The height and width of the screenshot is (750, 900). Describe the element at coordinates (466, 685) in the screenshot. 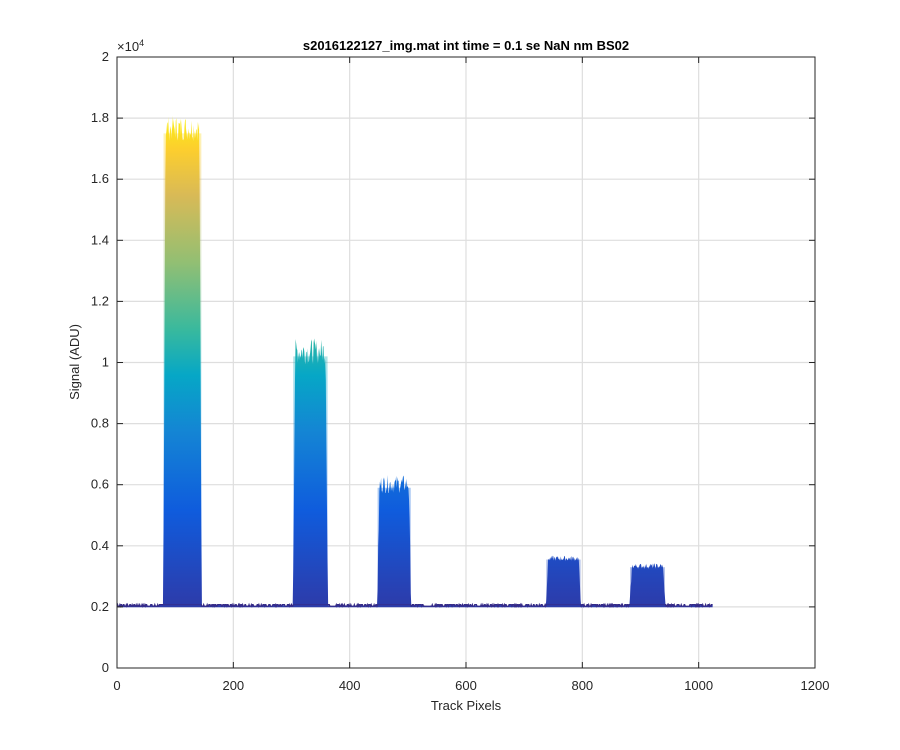

I see `x-tick-label: 600` at that location.